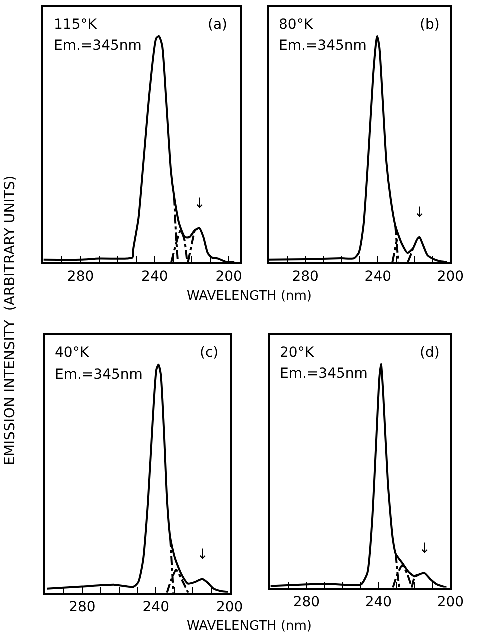 The height and width of the screenshot is (641, 483). What do you see at coordinates (297, 353) in the screenshot?
I see `text: 20°K` at bounding box center [297, 353].